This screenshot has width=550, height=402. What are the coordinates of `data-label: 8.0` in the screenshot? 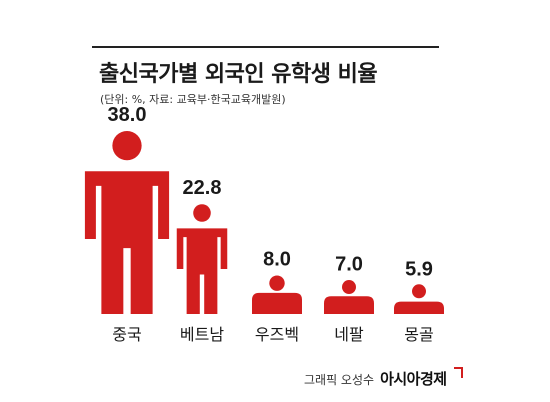 It's located at (277, 259).